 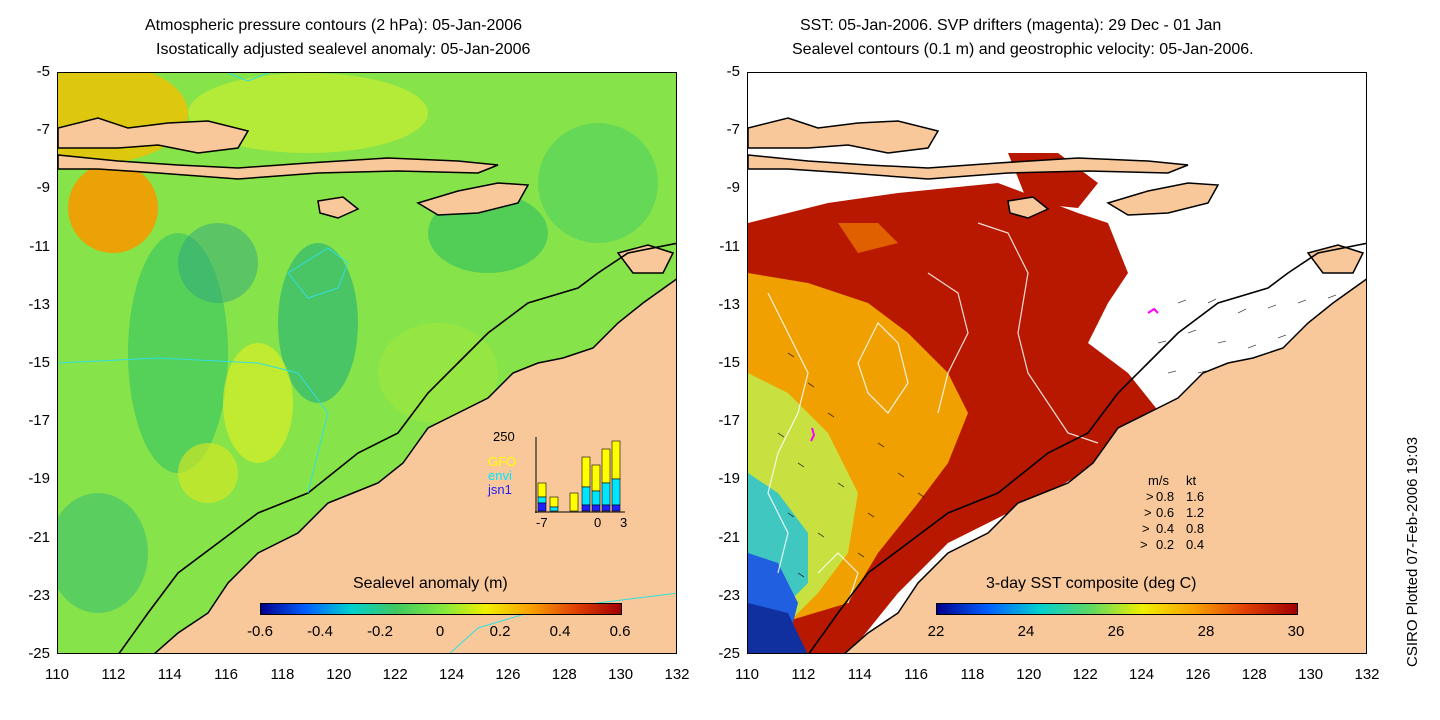 I want to click on lat-label-right: -13, so click(x=729, y=304).